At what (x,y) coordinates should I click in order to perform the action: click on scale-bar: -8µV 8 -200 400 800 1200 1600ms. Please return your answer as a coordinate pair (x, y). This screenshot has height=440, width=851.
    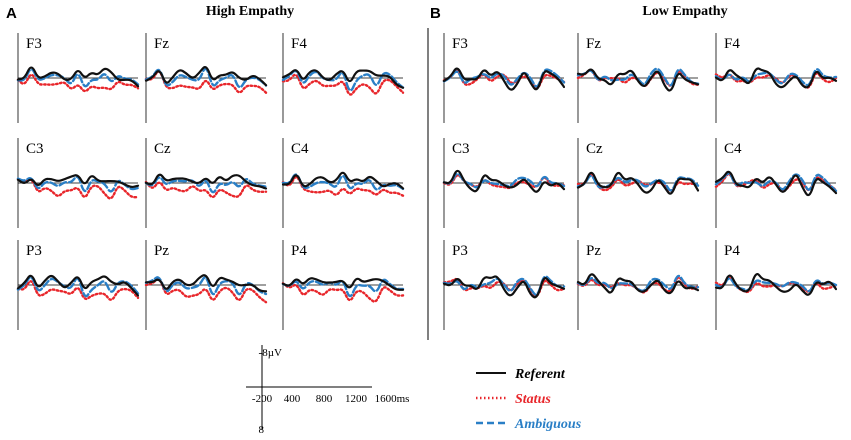
    Looking at the image, I should click on (327, 390).